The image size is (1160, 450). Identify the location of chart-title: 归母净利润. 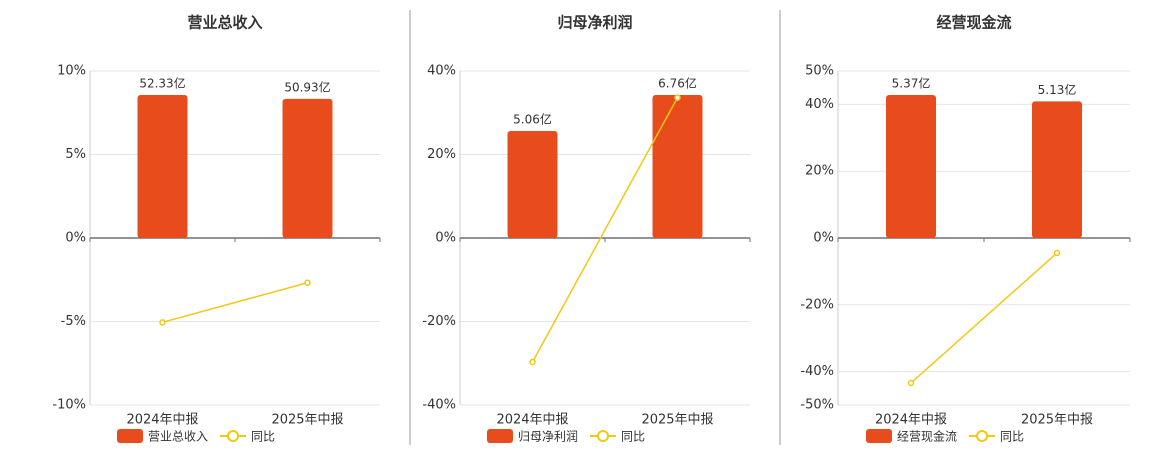
(594, 23).